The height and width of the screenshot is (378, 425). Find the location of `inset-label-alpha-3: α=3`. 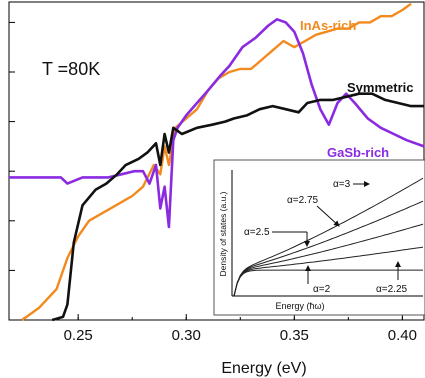

inset-label-alpha-3: α=3 is located at coordinates (342, 184).